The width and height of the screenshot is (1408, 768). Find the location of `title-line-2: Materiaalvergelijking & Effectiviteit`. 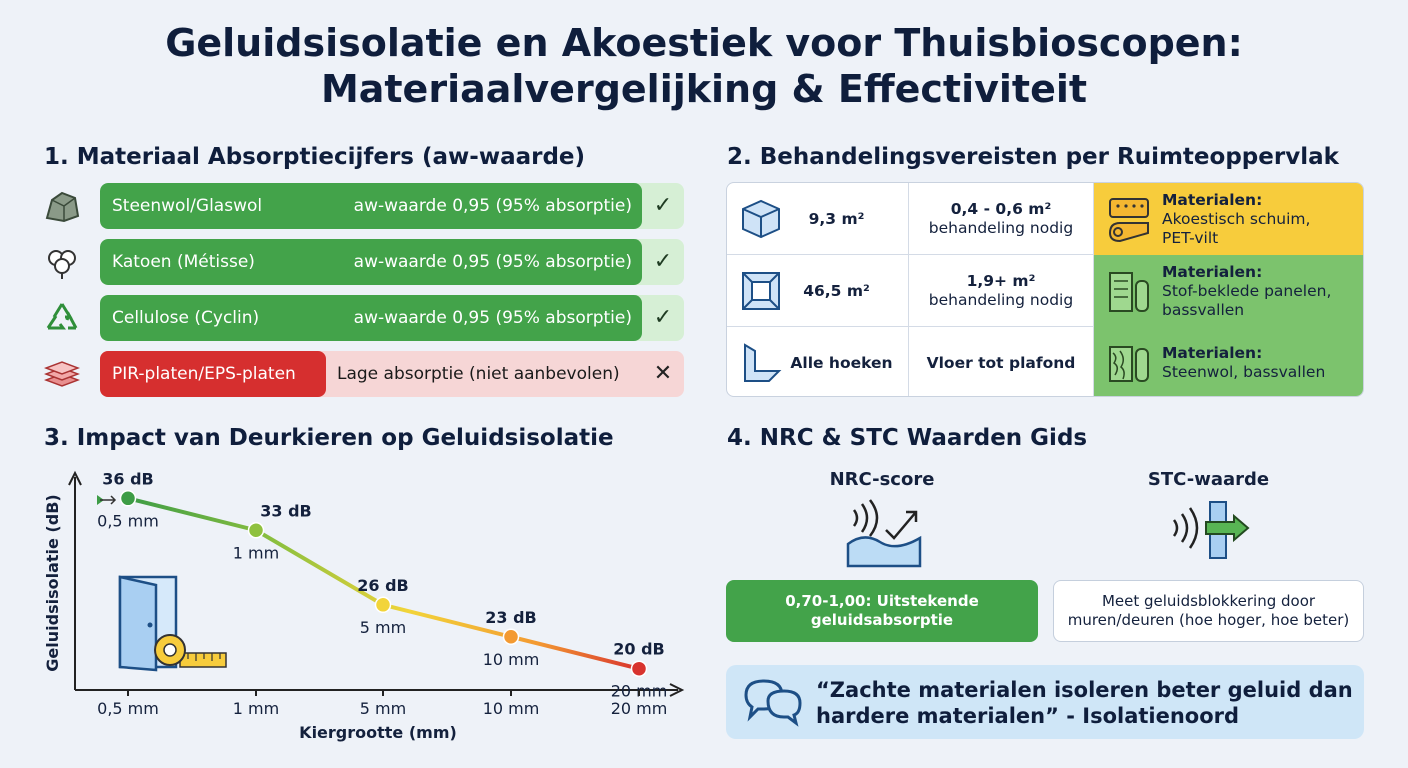

title-line-2: Materiaalvergelijking & Effectiviteit is located at coordinates (704, 89).